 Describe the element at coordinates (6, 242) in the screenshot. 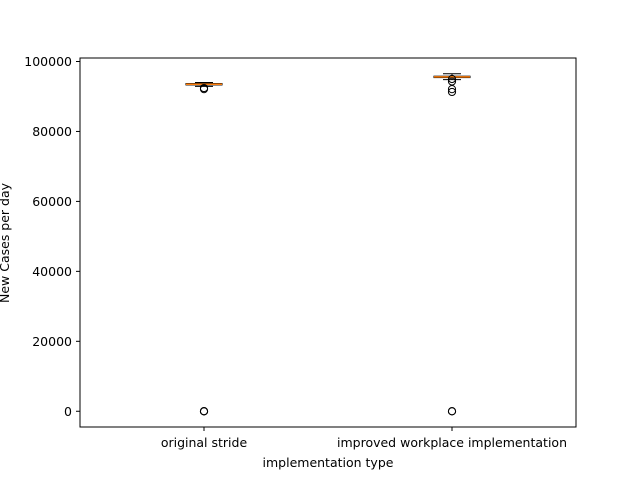

I see `y-axis-label: New Cases per day` at that location.